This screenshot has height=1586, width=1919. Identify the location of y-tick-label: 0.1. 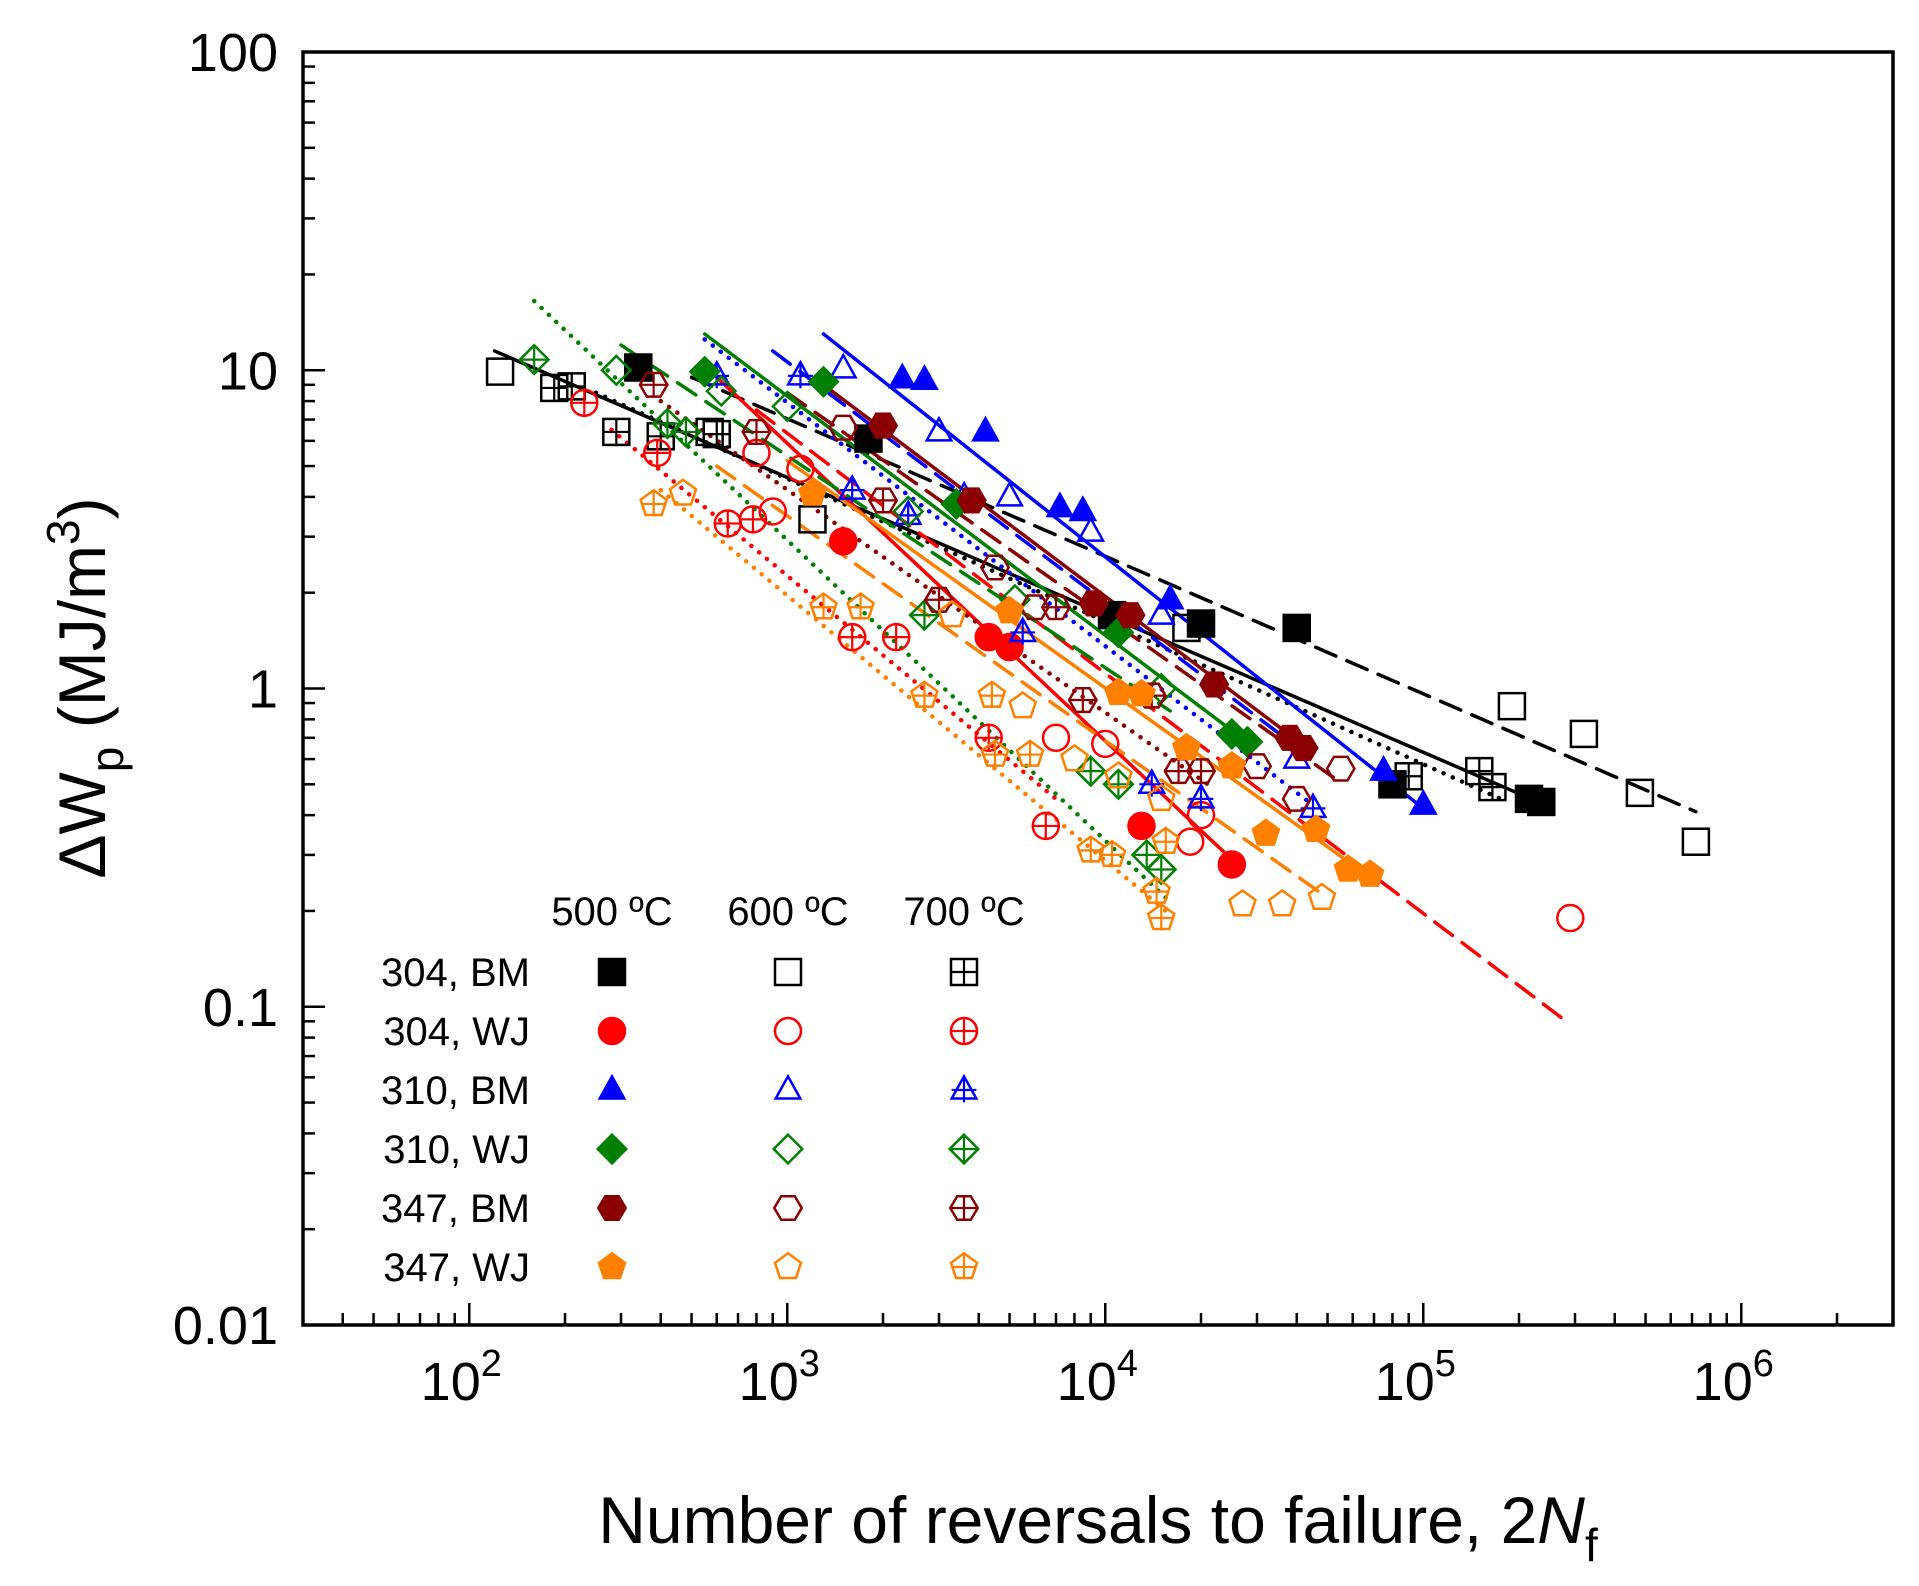
(240, 1008).